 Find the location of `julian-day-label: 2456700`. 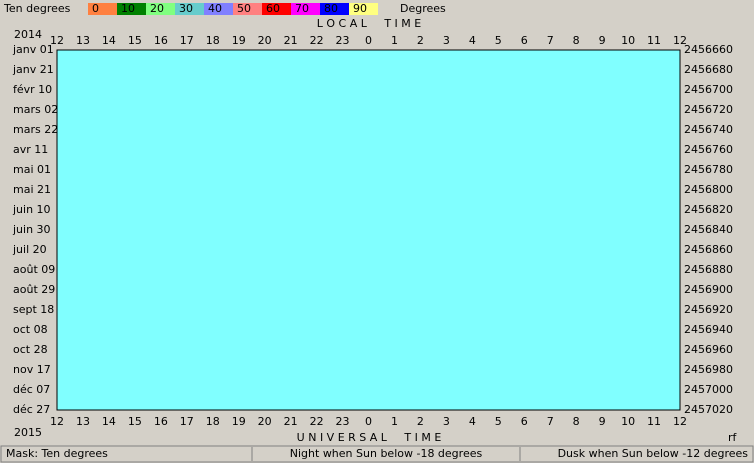

julian-day-label: 2456700 is located at coordinates (708, 89).